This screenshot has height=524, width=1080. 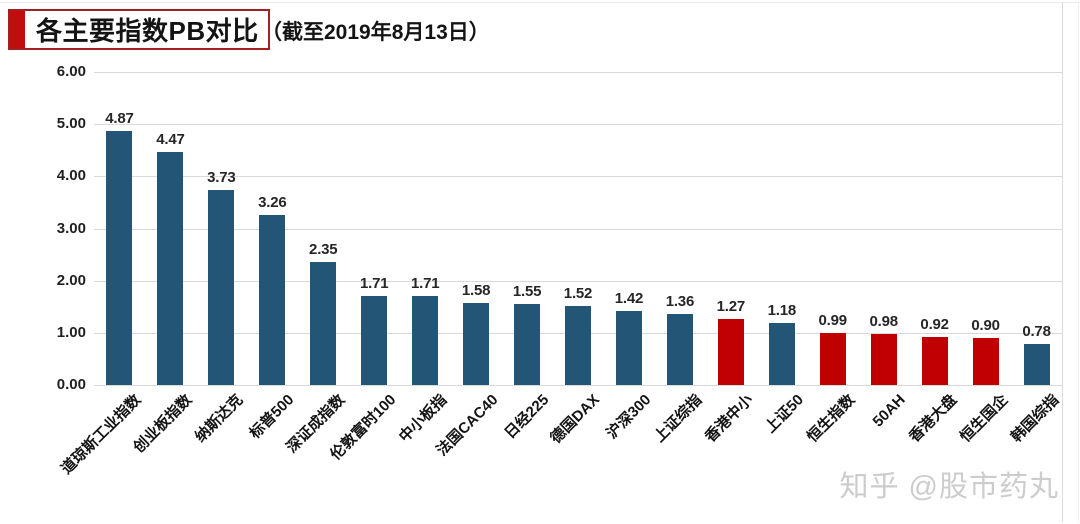 I want to click on bar-value-label: 0.78, so click(x=1036, y=332).